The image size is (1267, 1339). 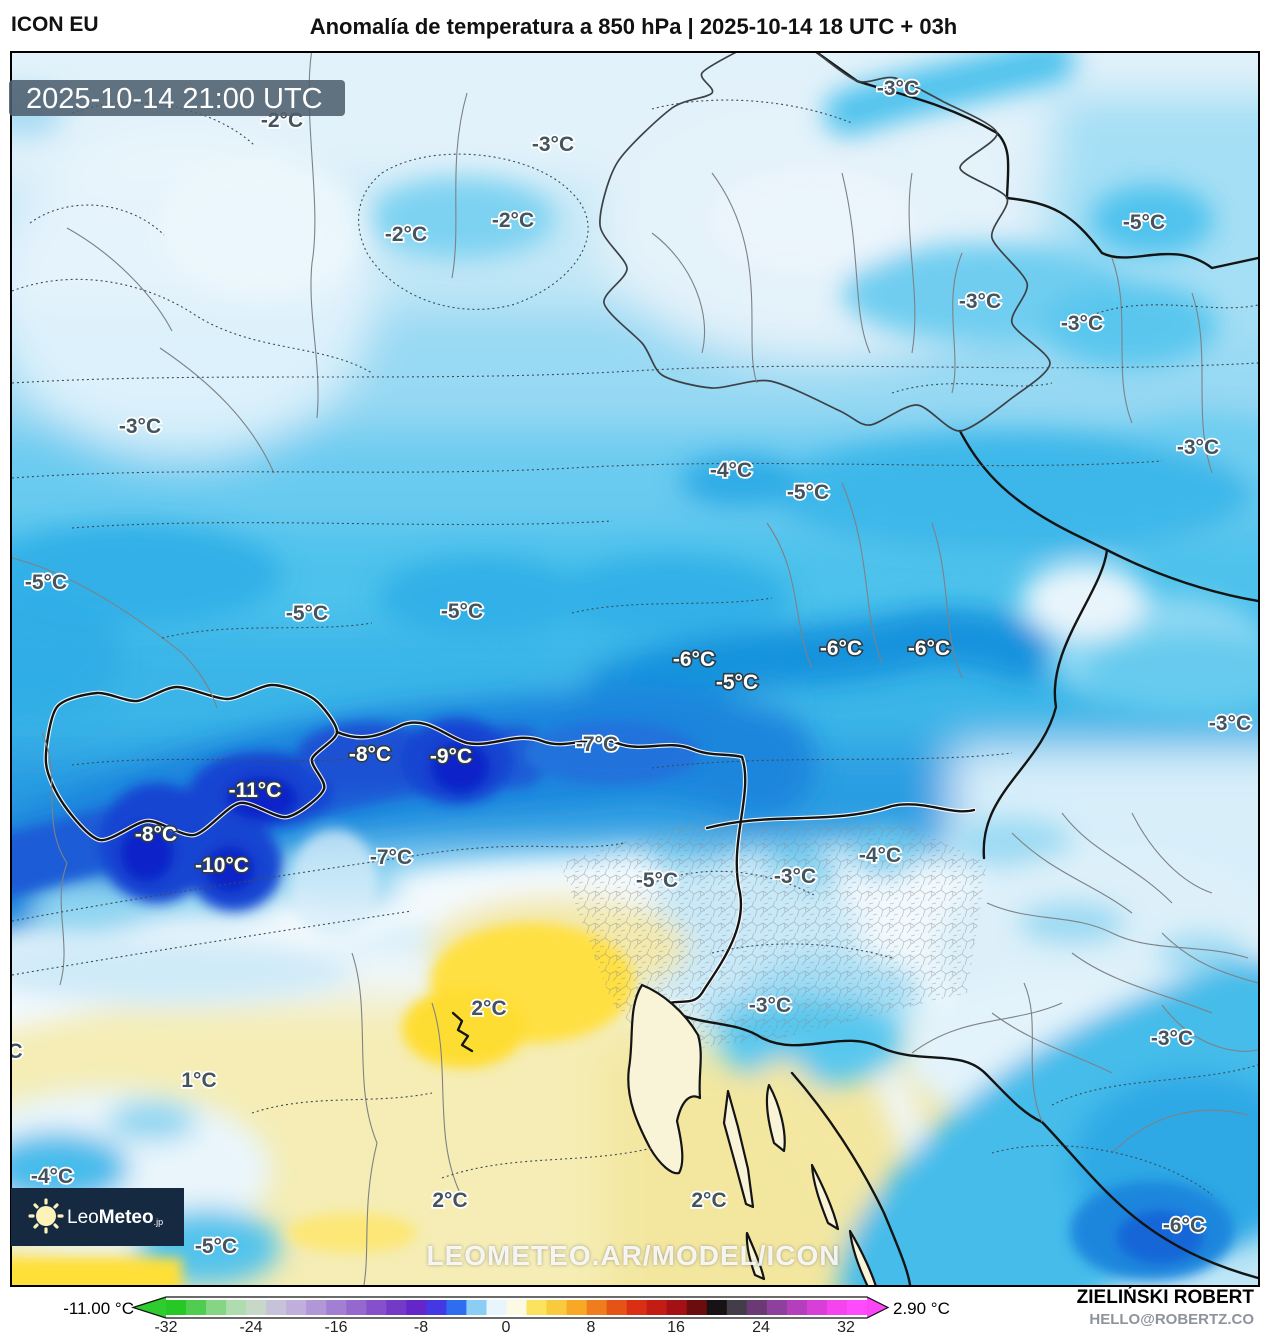 What do you see at coordinates (222, 865) in the screenshot?
I see `svg-text: -10°C` at bounding box center [222, 865].